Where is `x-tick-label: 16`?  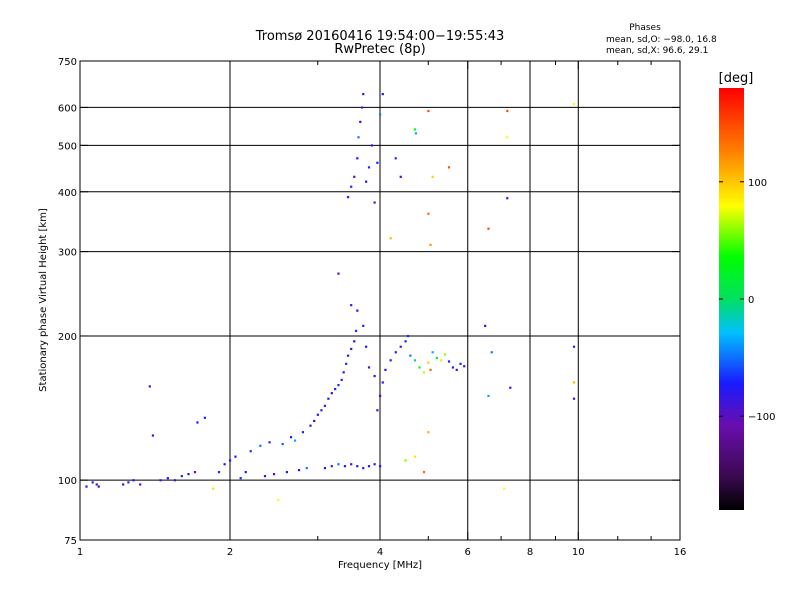
x-tick-label: 16 is located at coordinates (680, 552).